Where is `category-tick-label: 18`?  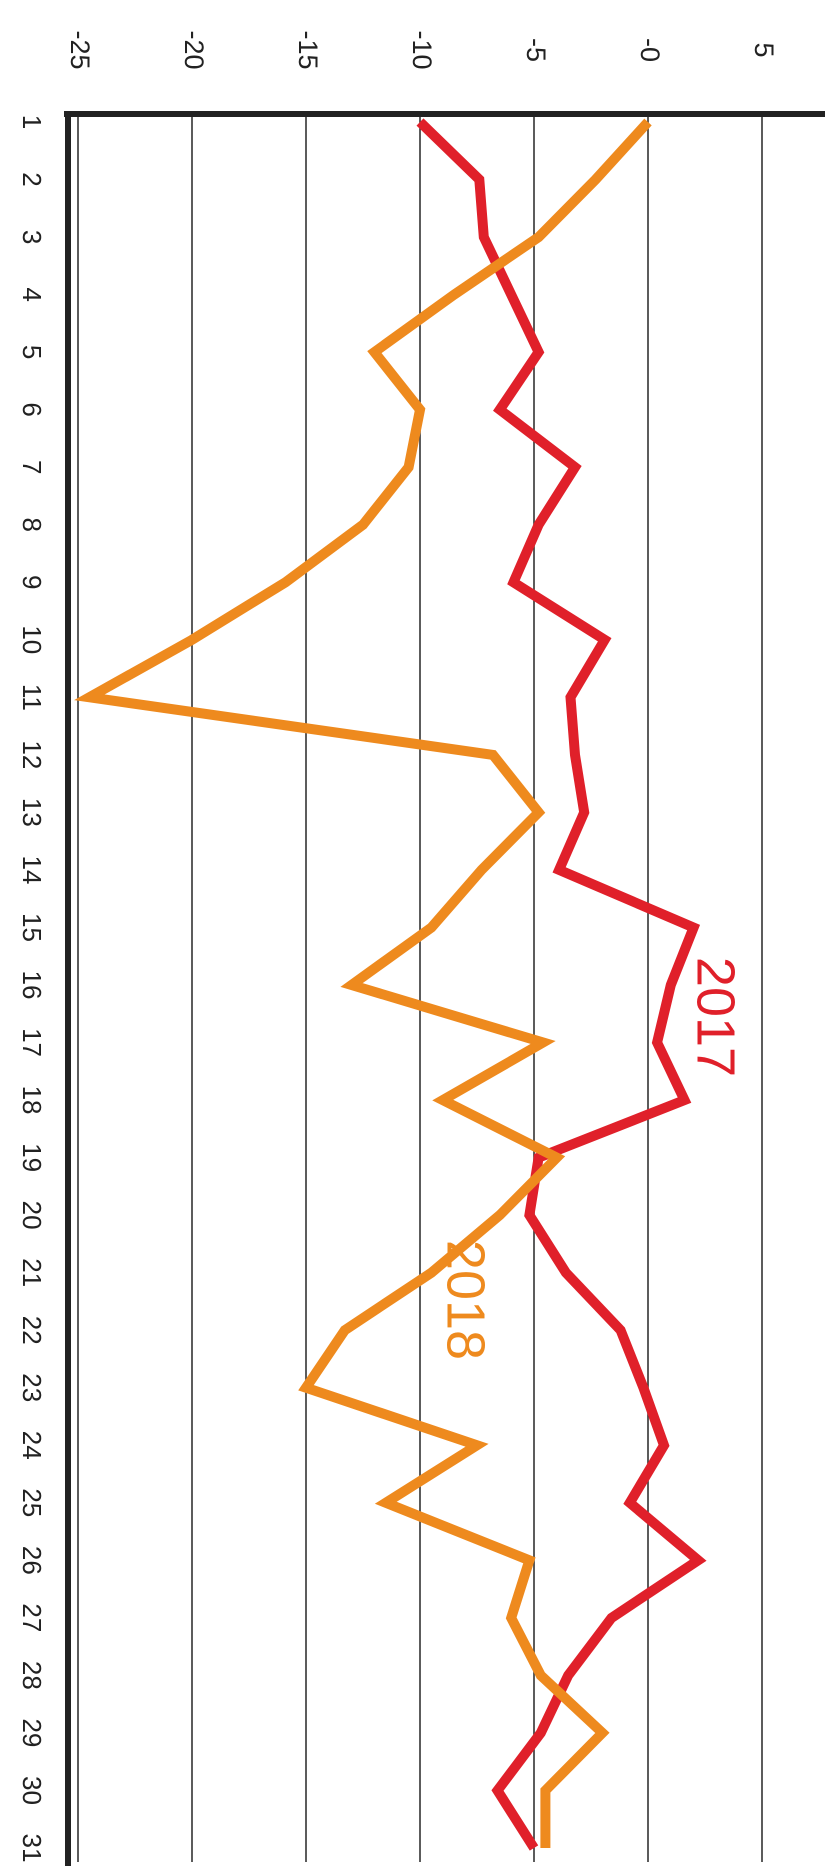
category-tick-label: 18 is located at coordinates (32, 1100).